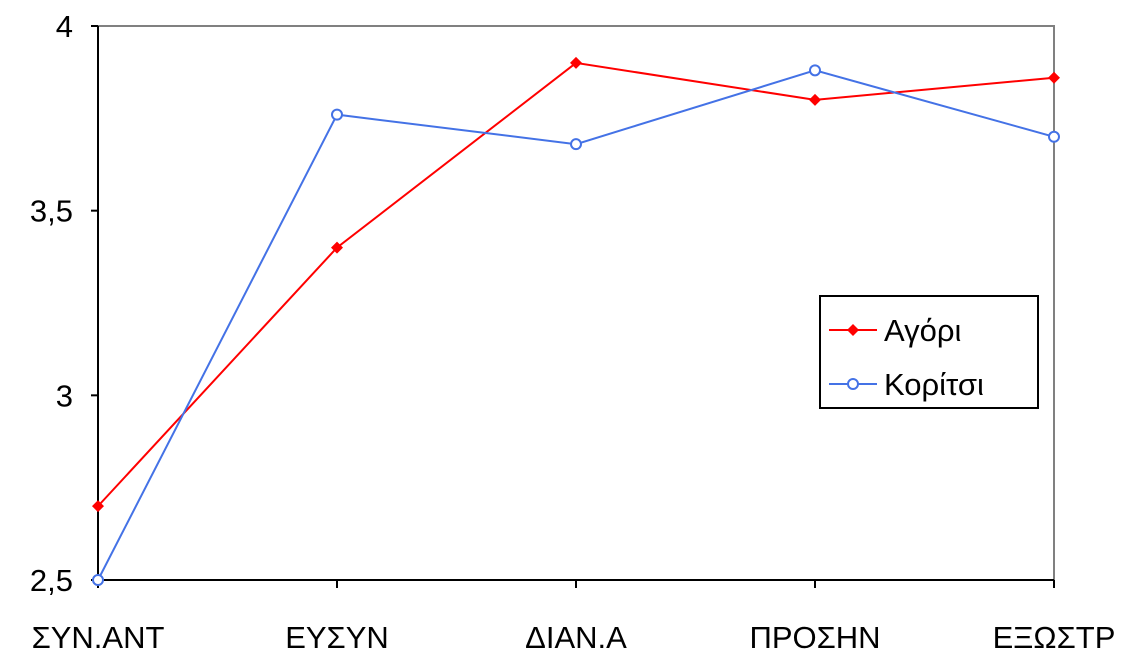 The height and width of the screenshot is (658, 1138). I want to click on legend-marker-girls, so click(853, 384).